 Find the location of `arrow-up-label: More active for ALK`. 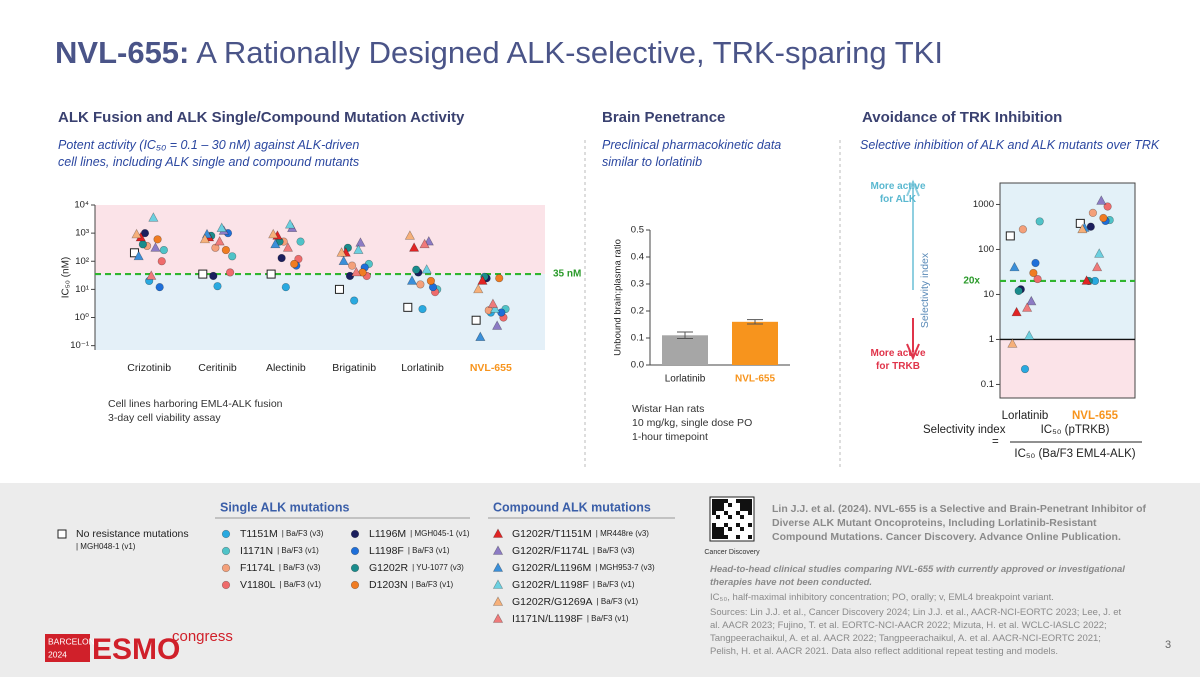

arrow-up-label: More active for ALK is located at coordinates (897, 193).